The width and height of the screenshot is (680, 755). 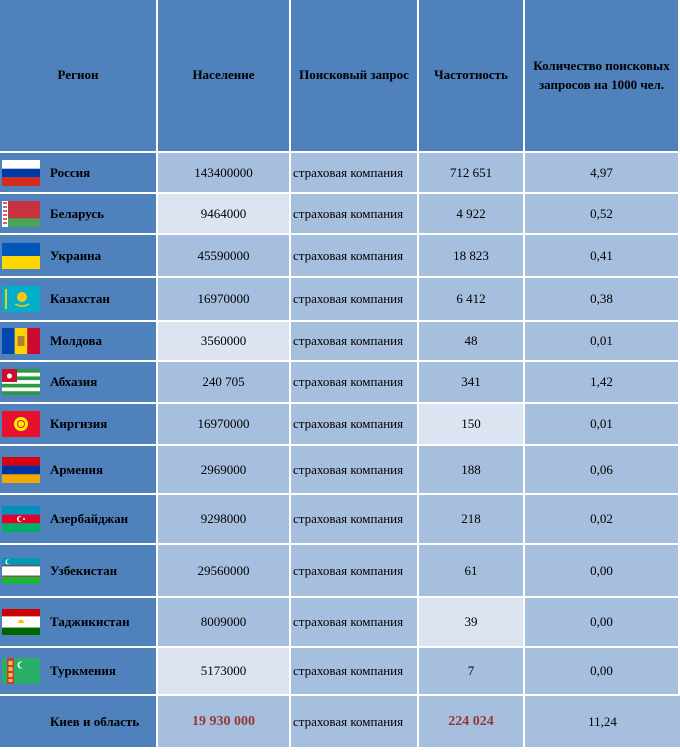 What do you see at coordinates (224, 383) in the screenshot?
I see `population-cell: 240 705` at bounding box center [224, 383].